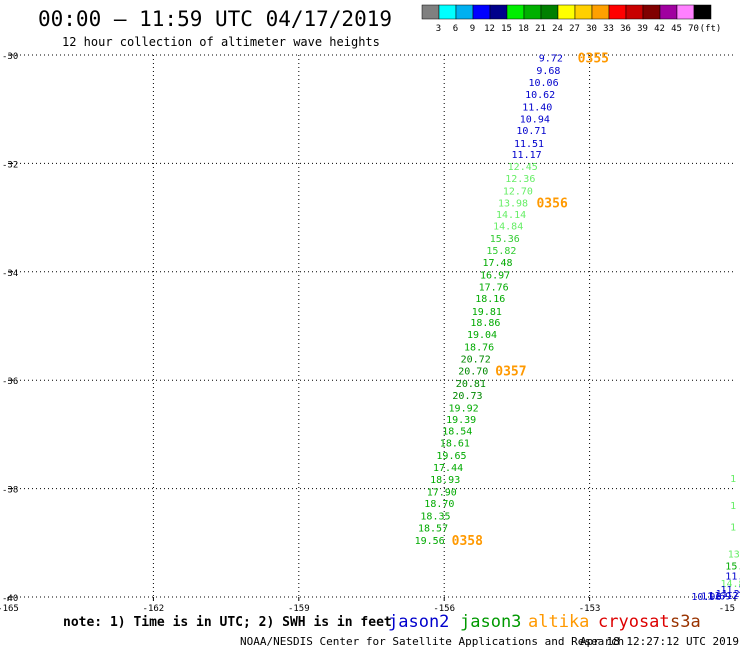 Image resolution: width=740 pixels, height=650 pixels. I want to click on swh-value-label: 11.51, so click(529, 144).